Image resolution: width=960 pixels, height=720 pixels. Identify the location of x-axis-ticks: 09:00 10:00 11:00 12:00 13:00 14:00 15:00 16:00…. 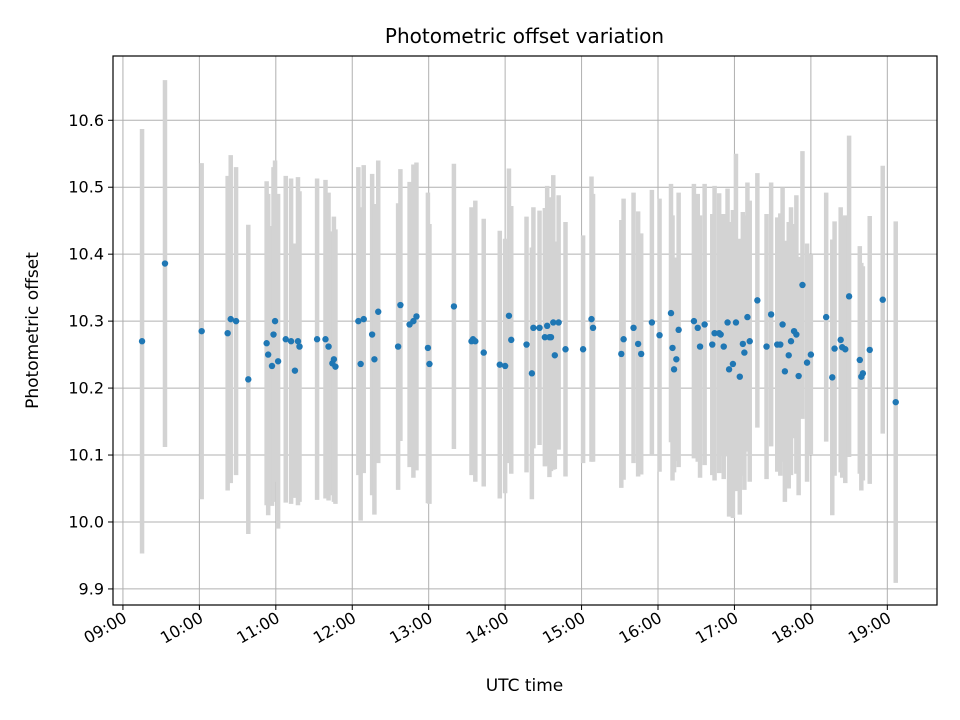
(487, 626).